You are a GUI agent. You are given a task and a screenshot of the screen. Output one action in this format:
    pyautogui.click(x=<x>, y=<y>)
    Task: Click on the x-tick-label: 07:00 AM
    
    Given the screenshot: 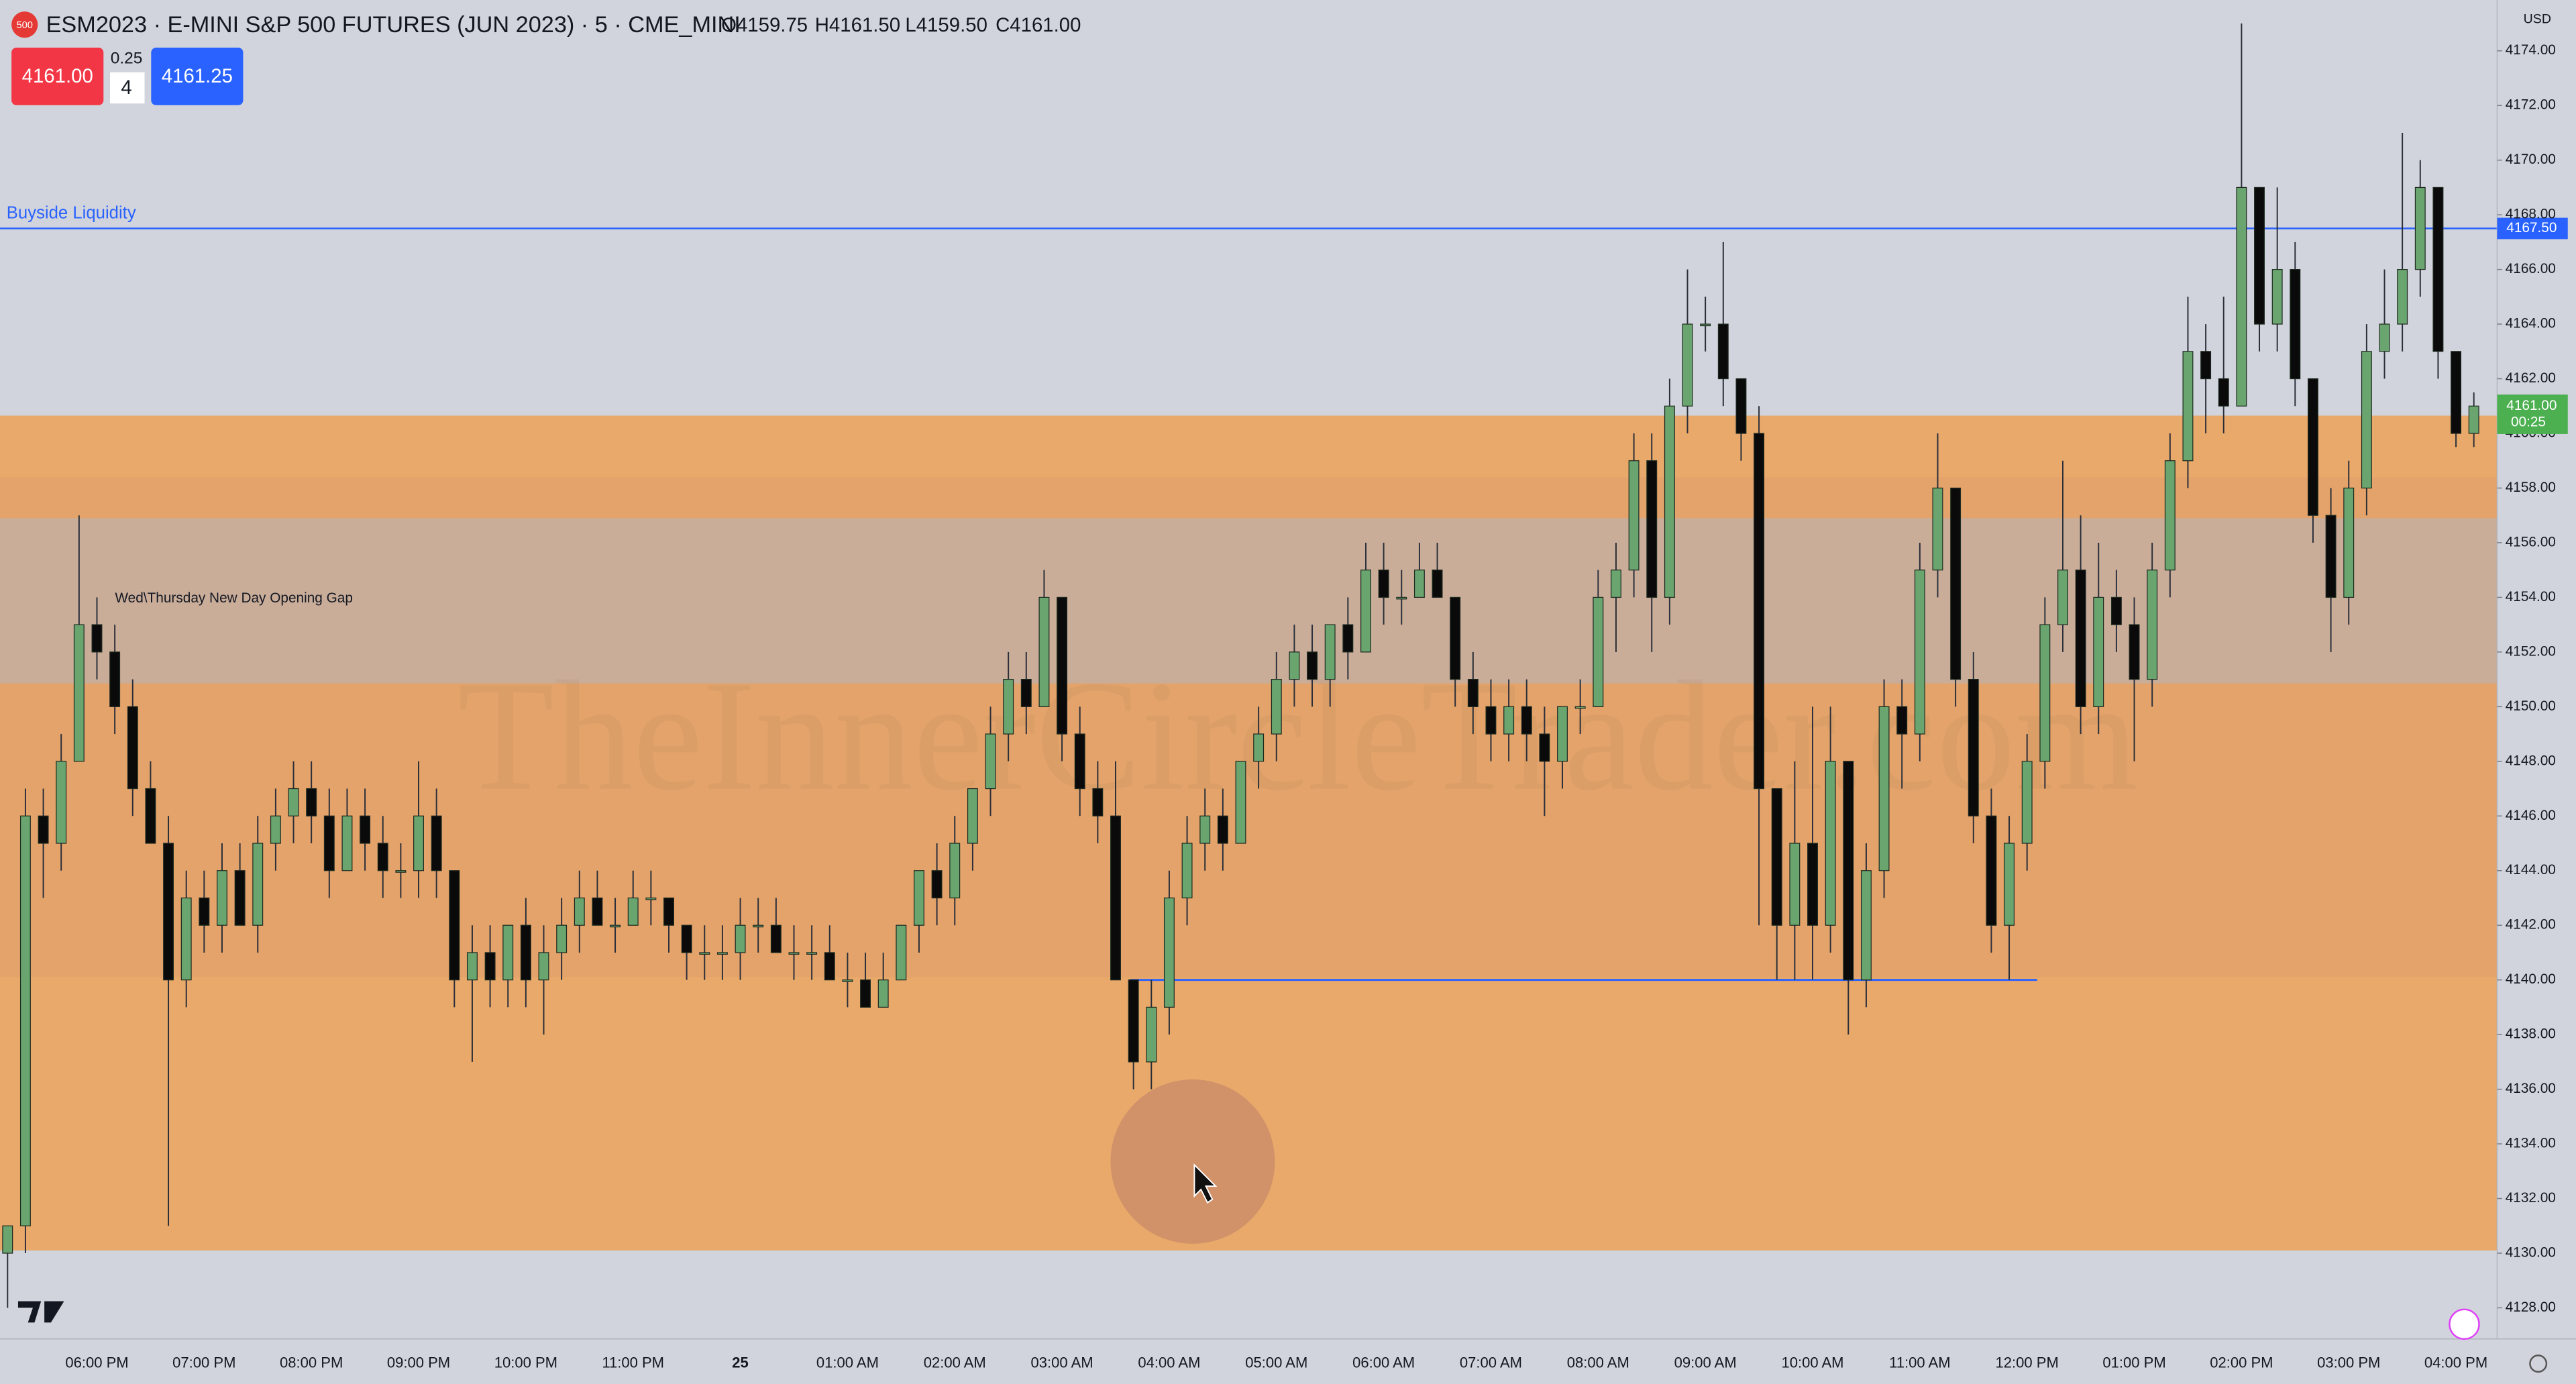 What is the action you would take?
    pyautogui.click(x=1491, y=1362)
    